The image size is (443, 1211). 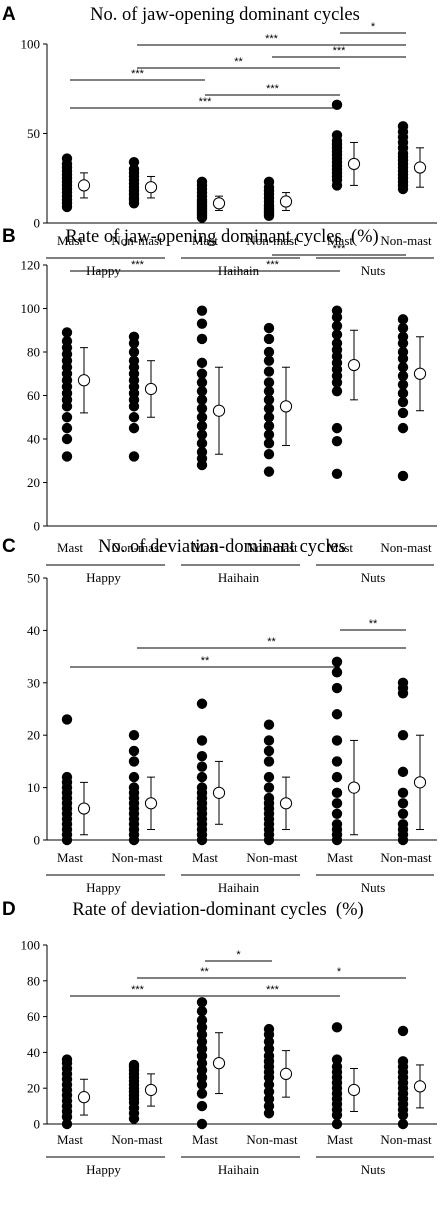 What do you see at coordinates (222, 547) in the screenshot?
I see `panel-title-c: No. of deviation-dominant cycles` at bounding box center [222, 547].